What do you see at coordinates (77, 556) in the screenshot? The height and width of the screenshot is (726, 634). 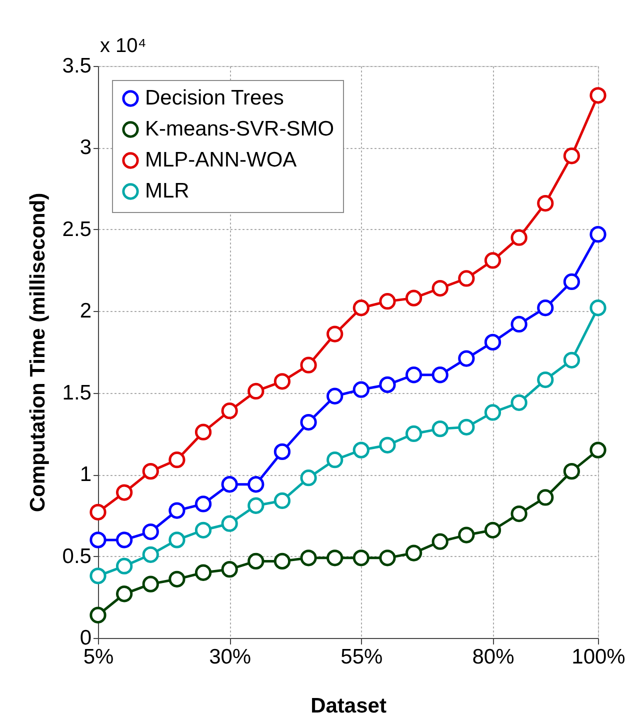 I see `y-tick-label: 0.5` at bounding box center [77, 556].